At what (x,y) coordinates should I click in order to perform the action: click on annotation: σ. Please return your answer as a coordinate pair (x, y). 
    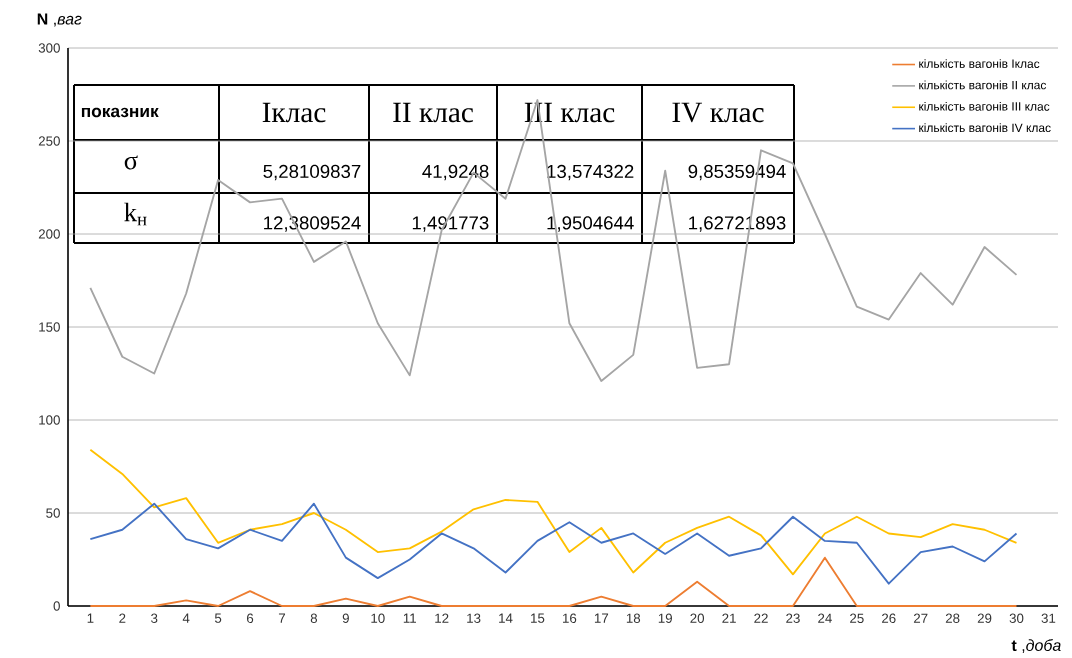
    Looking at the image, I should click on (131, 162).